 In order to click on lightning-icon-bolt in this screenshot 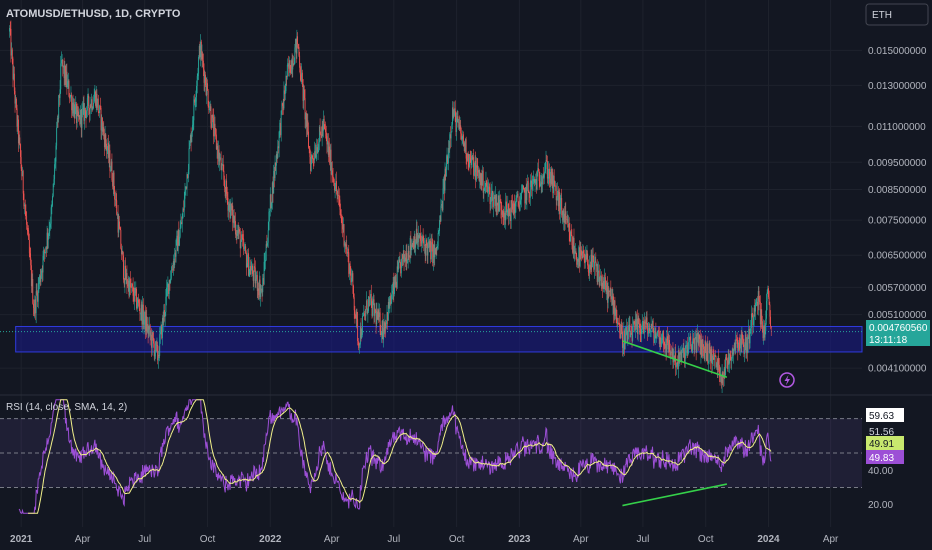, I will do `click(787, 380)`.